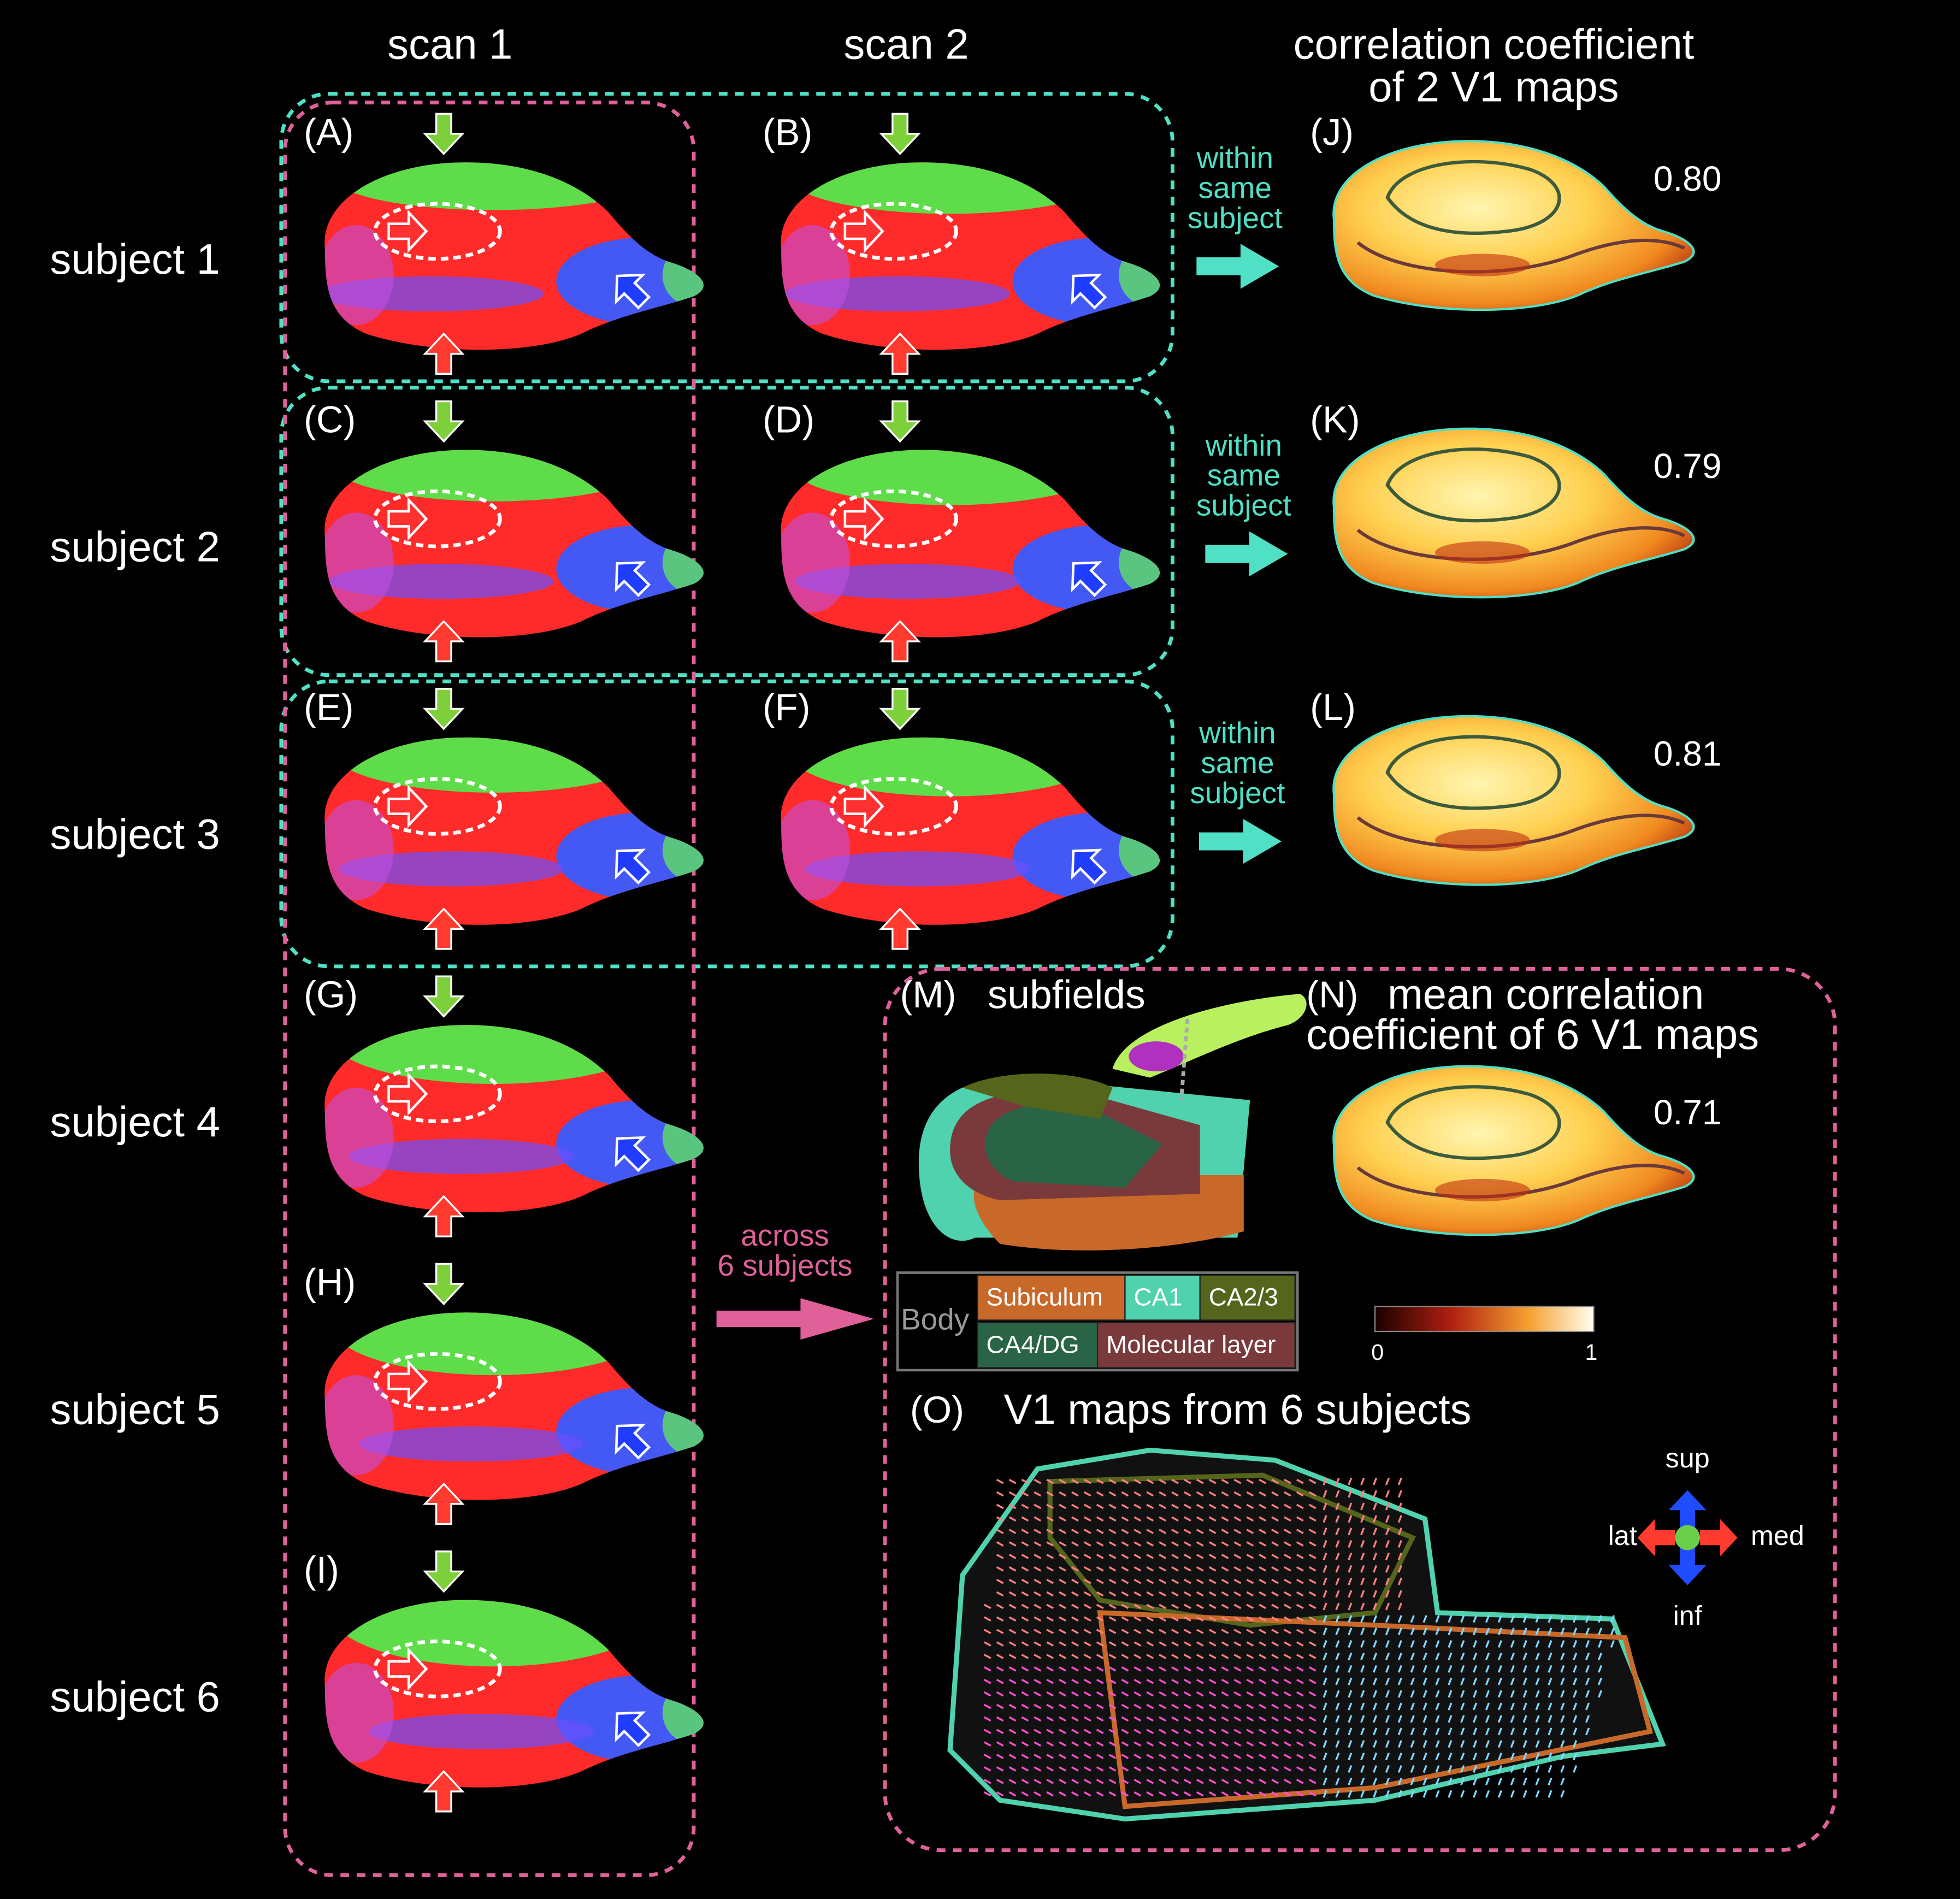  Describe the element at coordinates (135, 259) in the screenshot. I see `row-label: subject 1` at that location.